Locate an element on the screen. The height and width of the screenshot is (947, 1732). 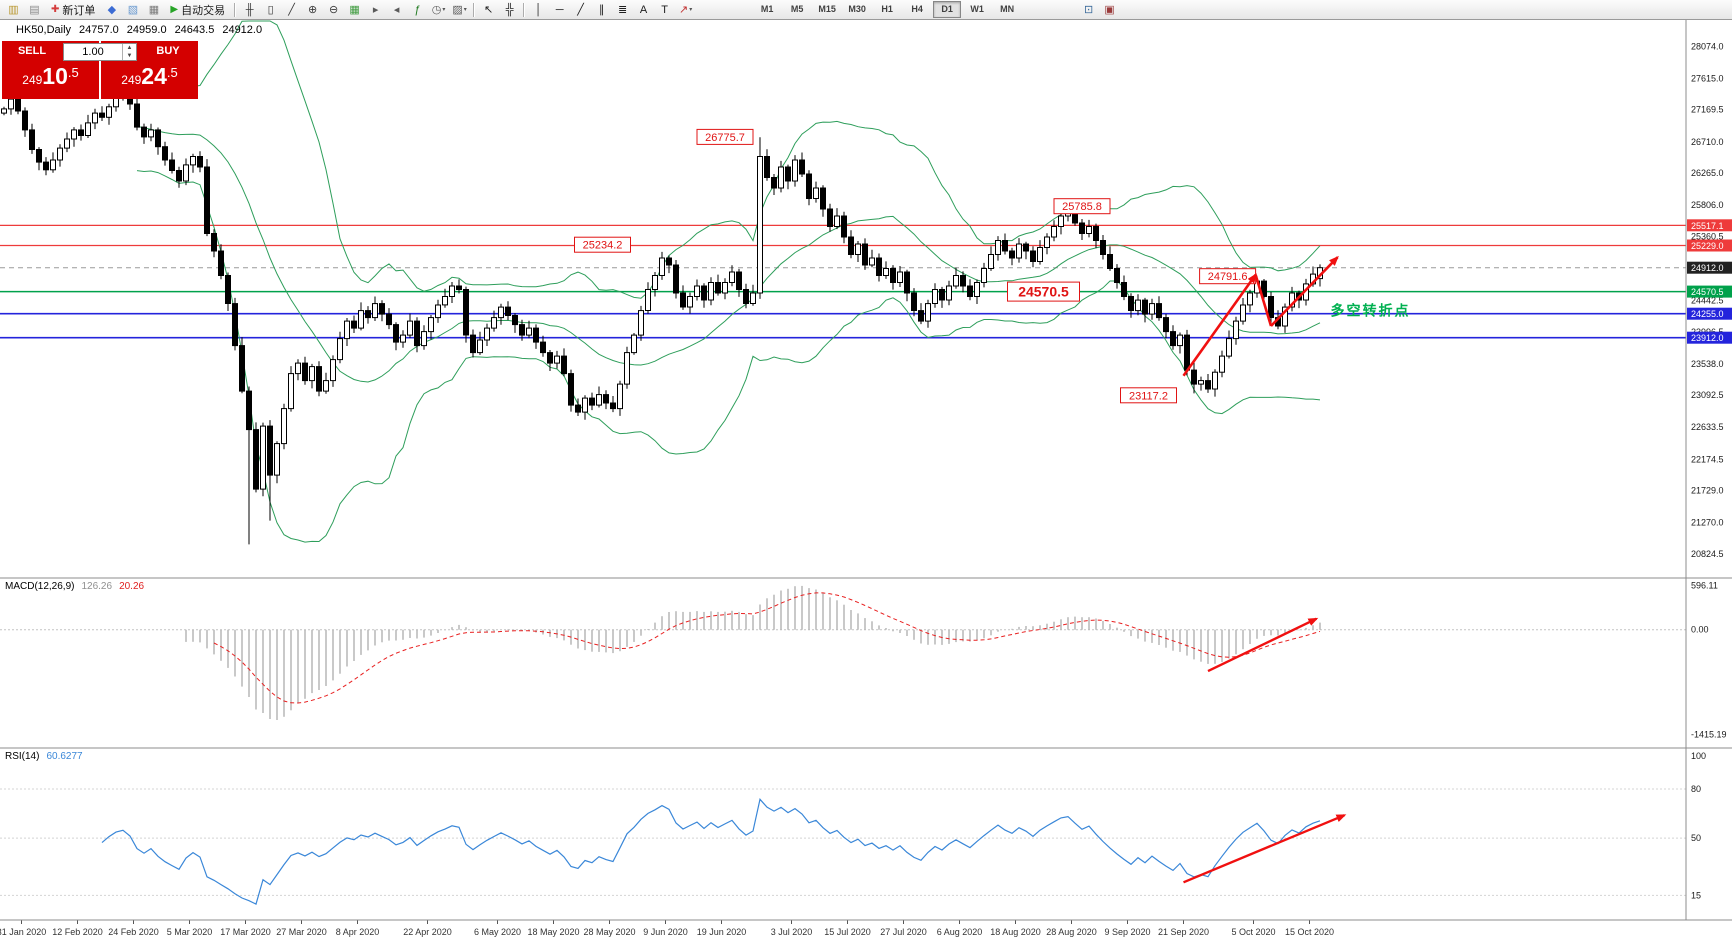
text-icon: A is located at coordinates (643, 10).